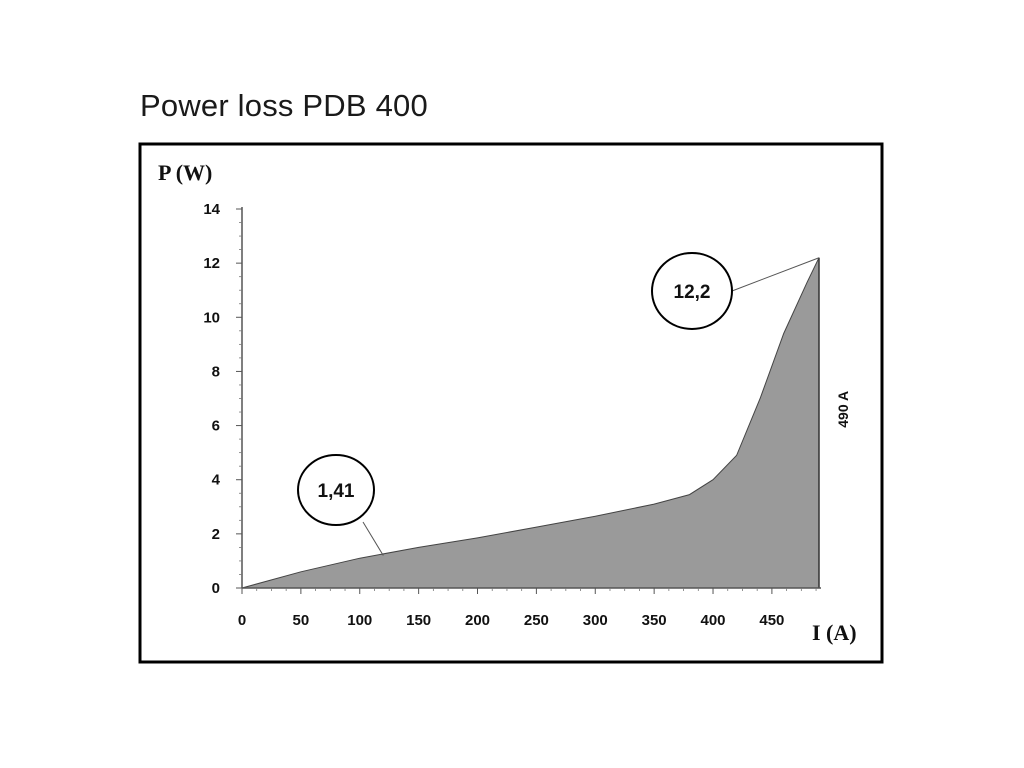 Image resolution: width=1024 pixels, height=768 pixels. I want to click on annotation-label: 12,2, so click(692, 292).